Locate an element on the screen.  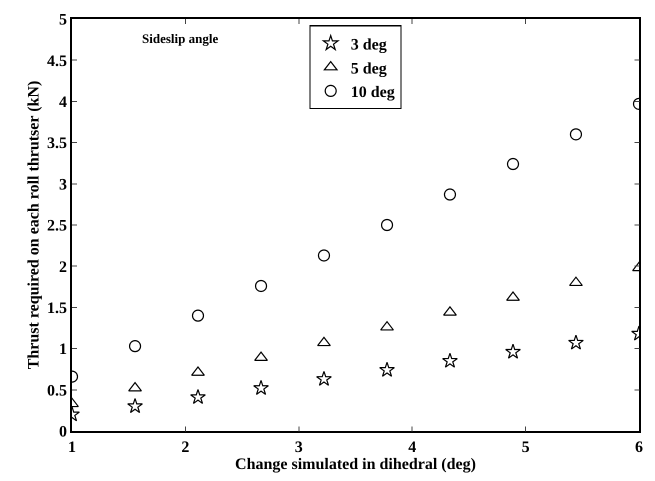
legend-label: 5 deg is located at coordinates (368, 69).